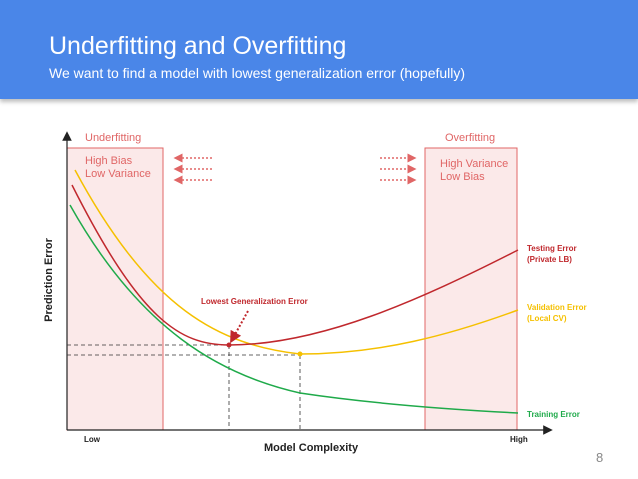 The width and height of the screenshot is (638, 479). What do you see at coordinates (239, 327) in the screenshot?
I see `lowest-error-arrow` at bounding box center [239, 327].